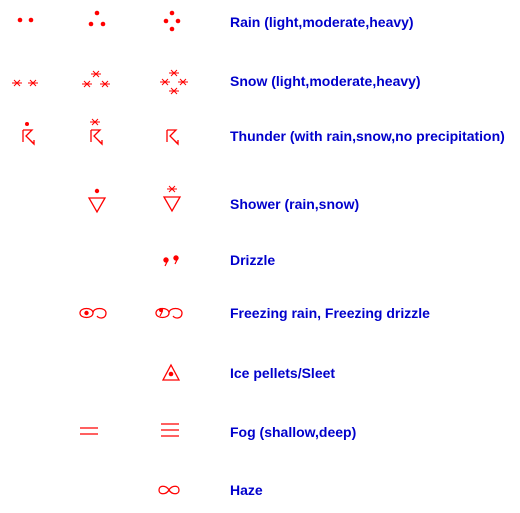  What do you see at coordinates (172, 199) in the screenshot?
I see `shower-snow-icon` at bounding box center [172, 199].